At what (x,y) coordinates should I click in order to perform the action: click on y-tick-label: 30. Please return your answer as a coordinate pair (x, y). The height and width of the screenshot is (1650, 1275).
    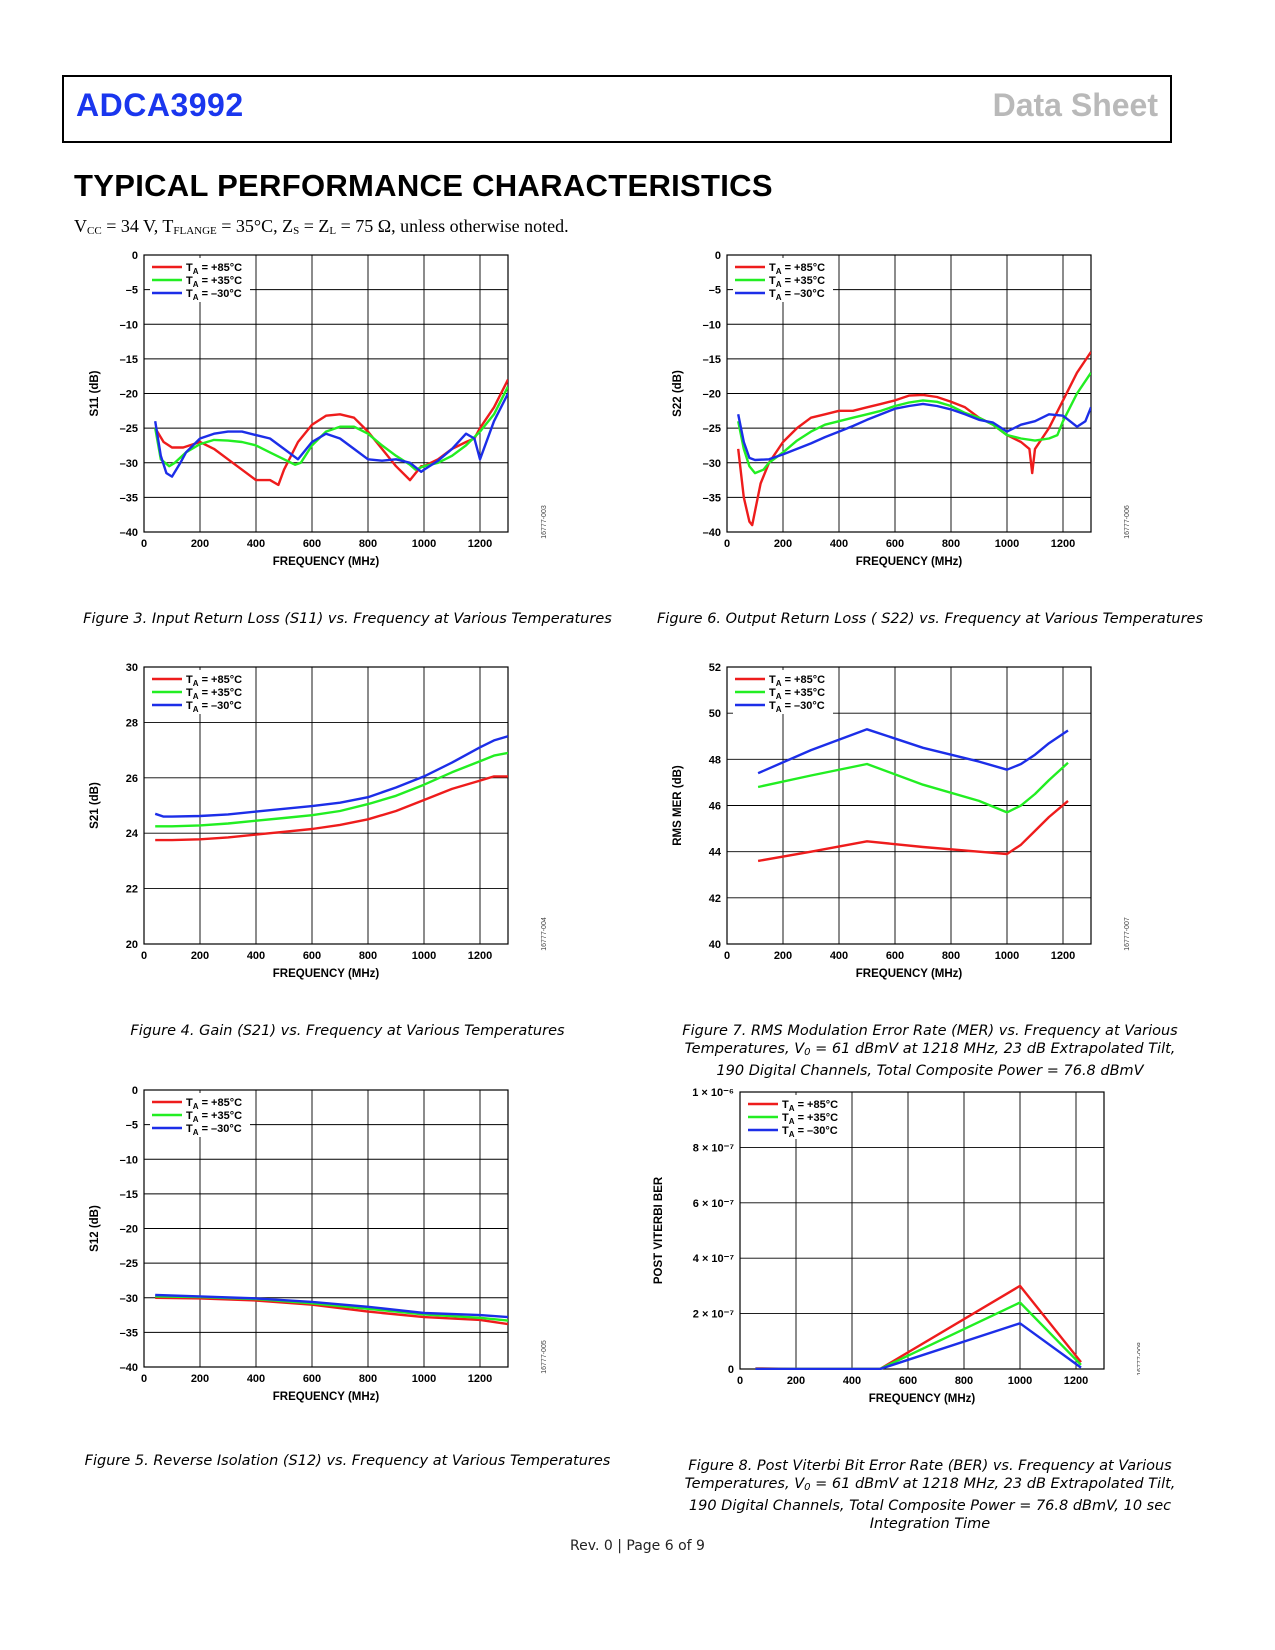
    Looking at the image, I should click on (132, 668).